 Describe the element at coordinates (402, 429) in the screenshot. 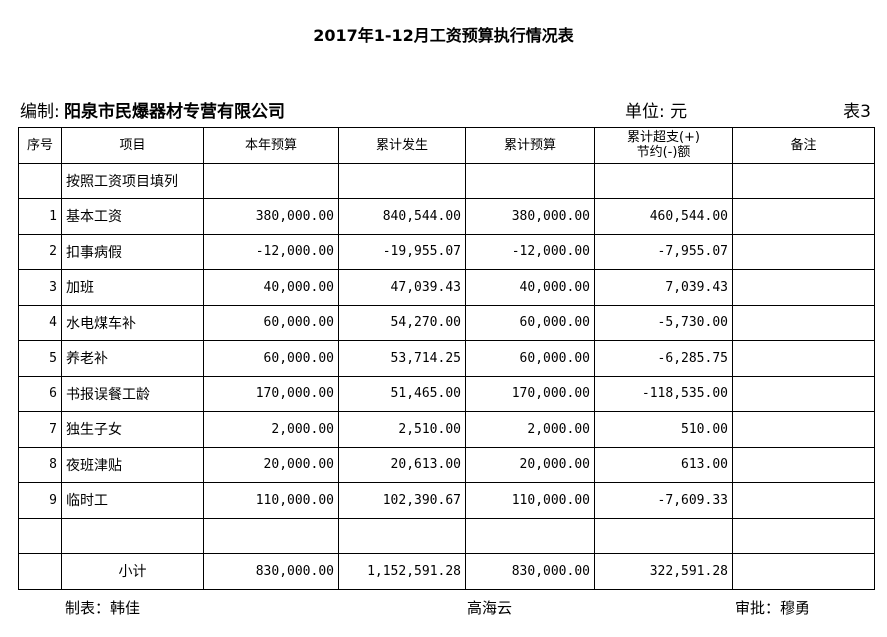

I see `table-cell: 2,510.00` at that location.